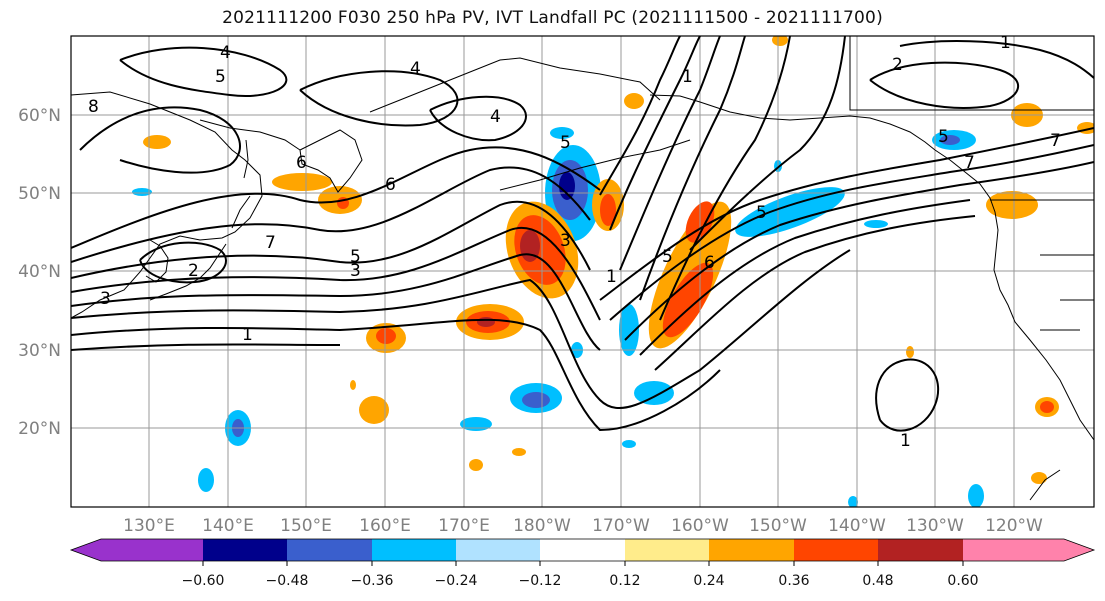  Describe the element at coordinates (39, 116) in the screenshot. I see `lat-label: 60°N` at that location.